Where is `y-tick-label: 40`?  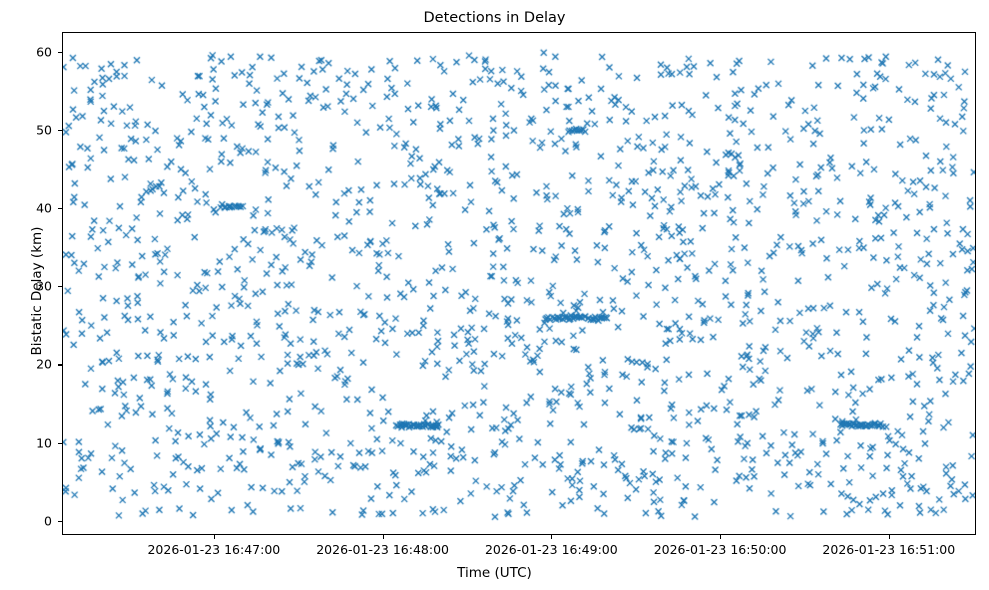 y-tick-label: 40 is located at coordinates (44, 208).